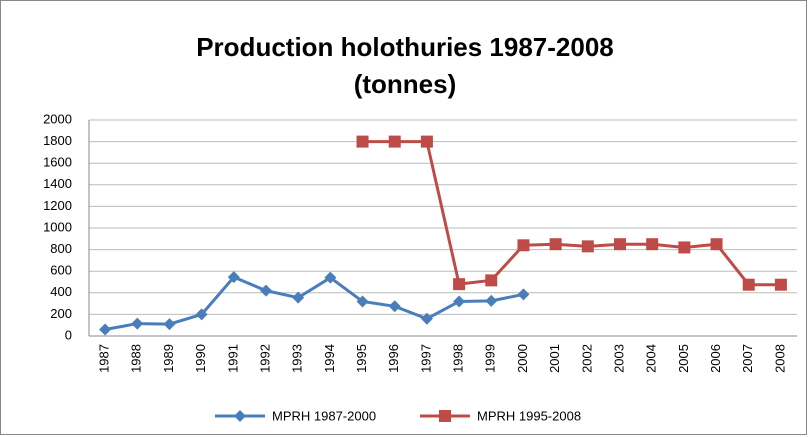 The image size is (811, 437). What do you see at coordinates (529, 415) in the screenshot?
I see `legend-label: MPRH 1995-2008` at bounding box center [529, 415].